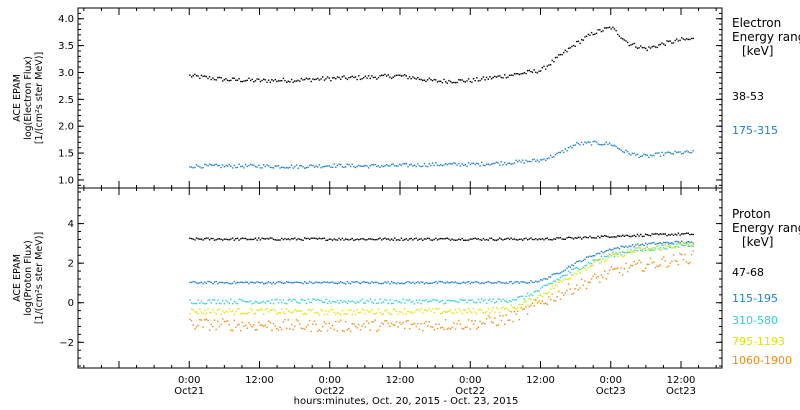 This screenshot has width=800, height=410. Describe the element at coordinates (748, 272) in the screenshot. I see `legend-proton-47-68: 47-68` at that location.